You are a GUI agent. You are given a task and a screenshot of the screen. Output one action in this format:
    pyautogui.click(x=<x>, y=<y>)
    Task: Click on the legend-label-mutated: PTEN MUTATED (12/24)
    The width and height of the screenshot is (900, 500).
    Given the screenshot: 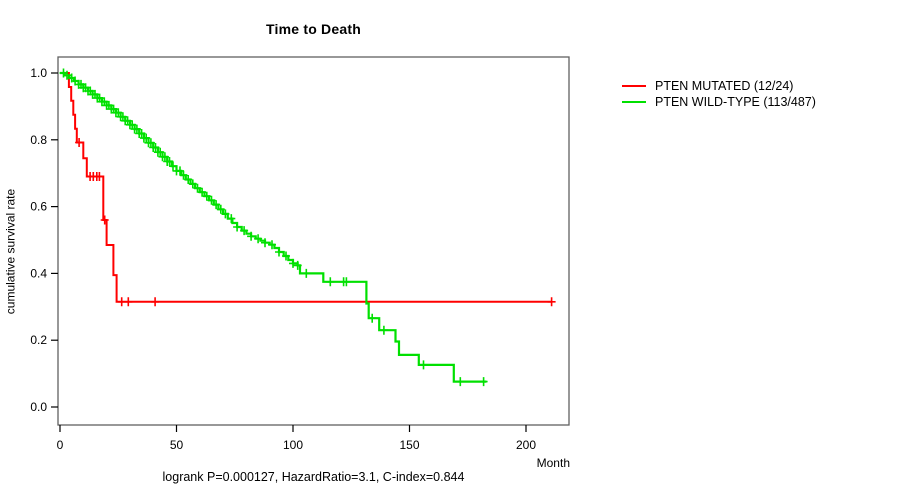 What is the action you would take?
    pyautogui.click(x=724, y=86)
    